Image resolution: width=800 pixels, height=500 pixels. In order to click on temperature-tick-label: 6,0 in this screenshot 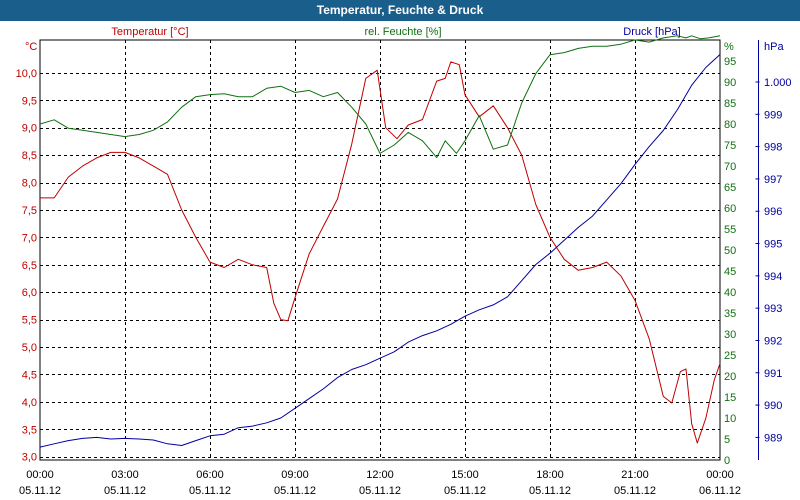, I will do `click(29, 293)`.